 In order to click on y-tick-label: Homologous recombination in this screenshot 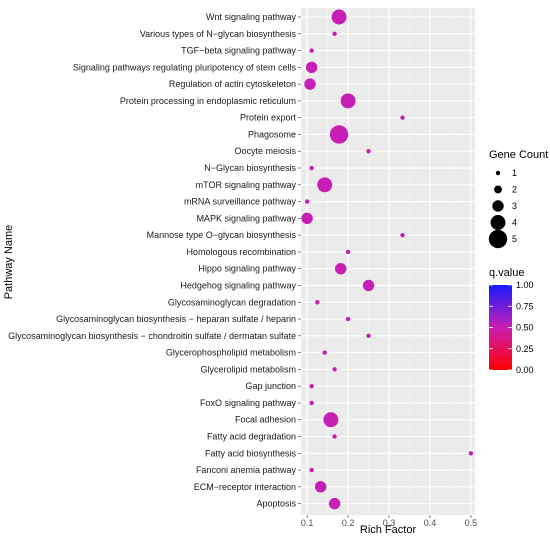, I will do `click(241, 252)`.